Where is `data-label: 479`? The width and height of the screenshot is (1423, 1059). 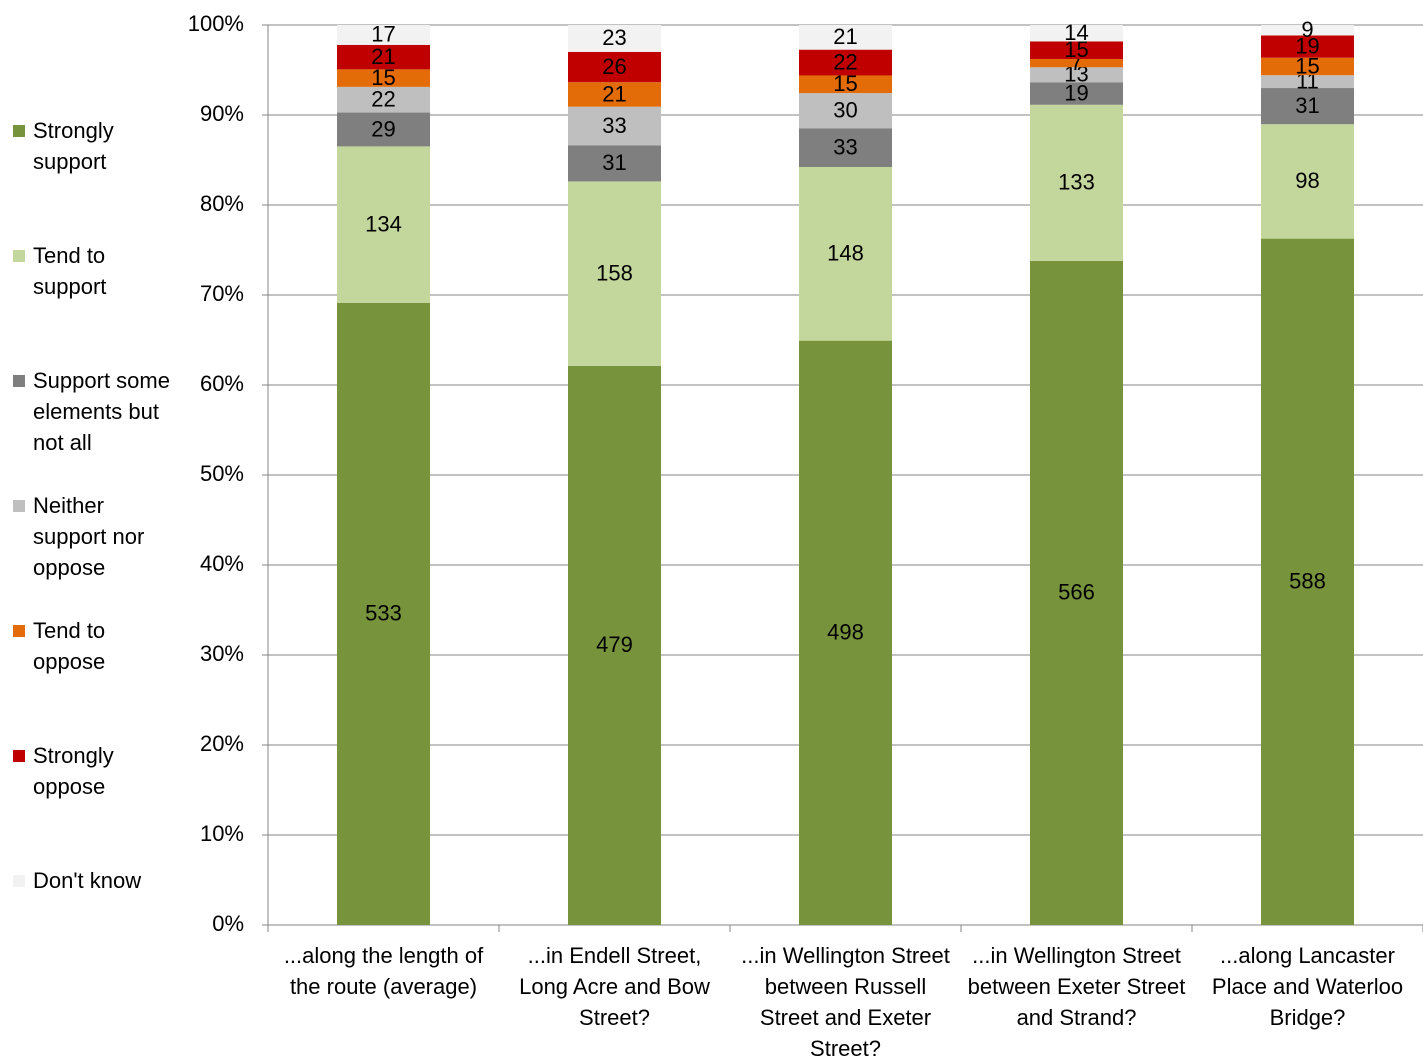 data-label: 479 is located at coordinates (614, 644).